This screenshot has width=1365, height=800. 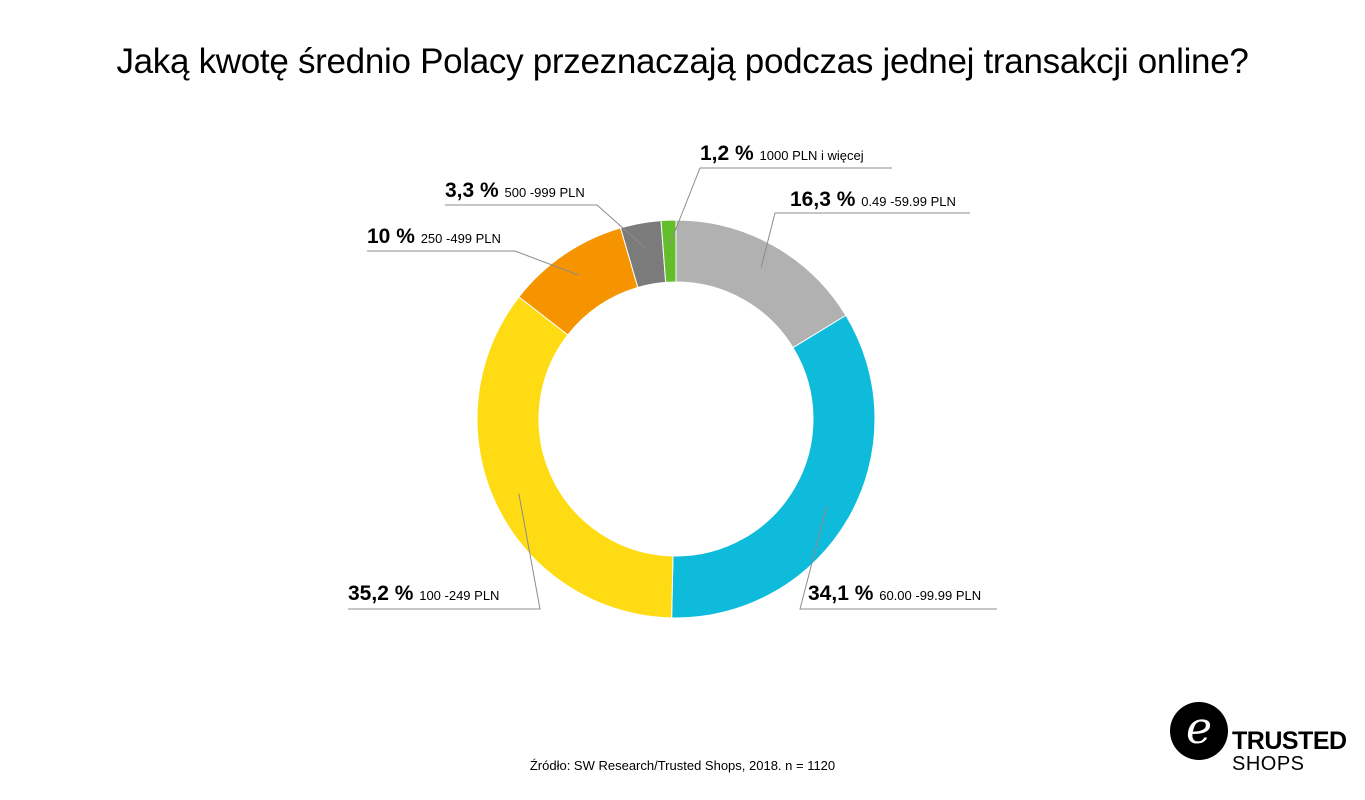 I want to click on slice-label-1000-pln-i-wi-cej: 1,2 % 1000 PLN i więcej, so click(x=782, y=153).